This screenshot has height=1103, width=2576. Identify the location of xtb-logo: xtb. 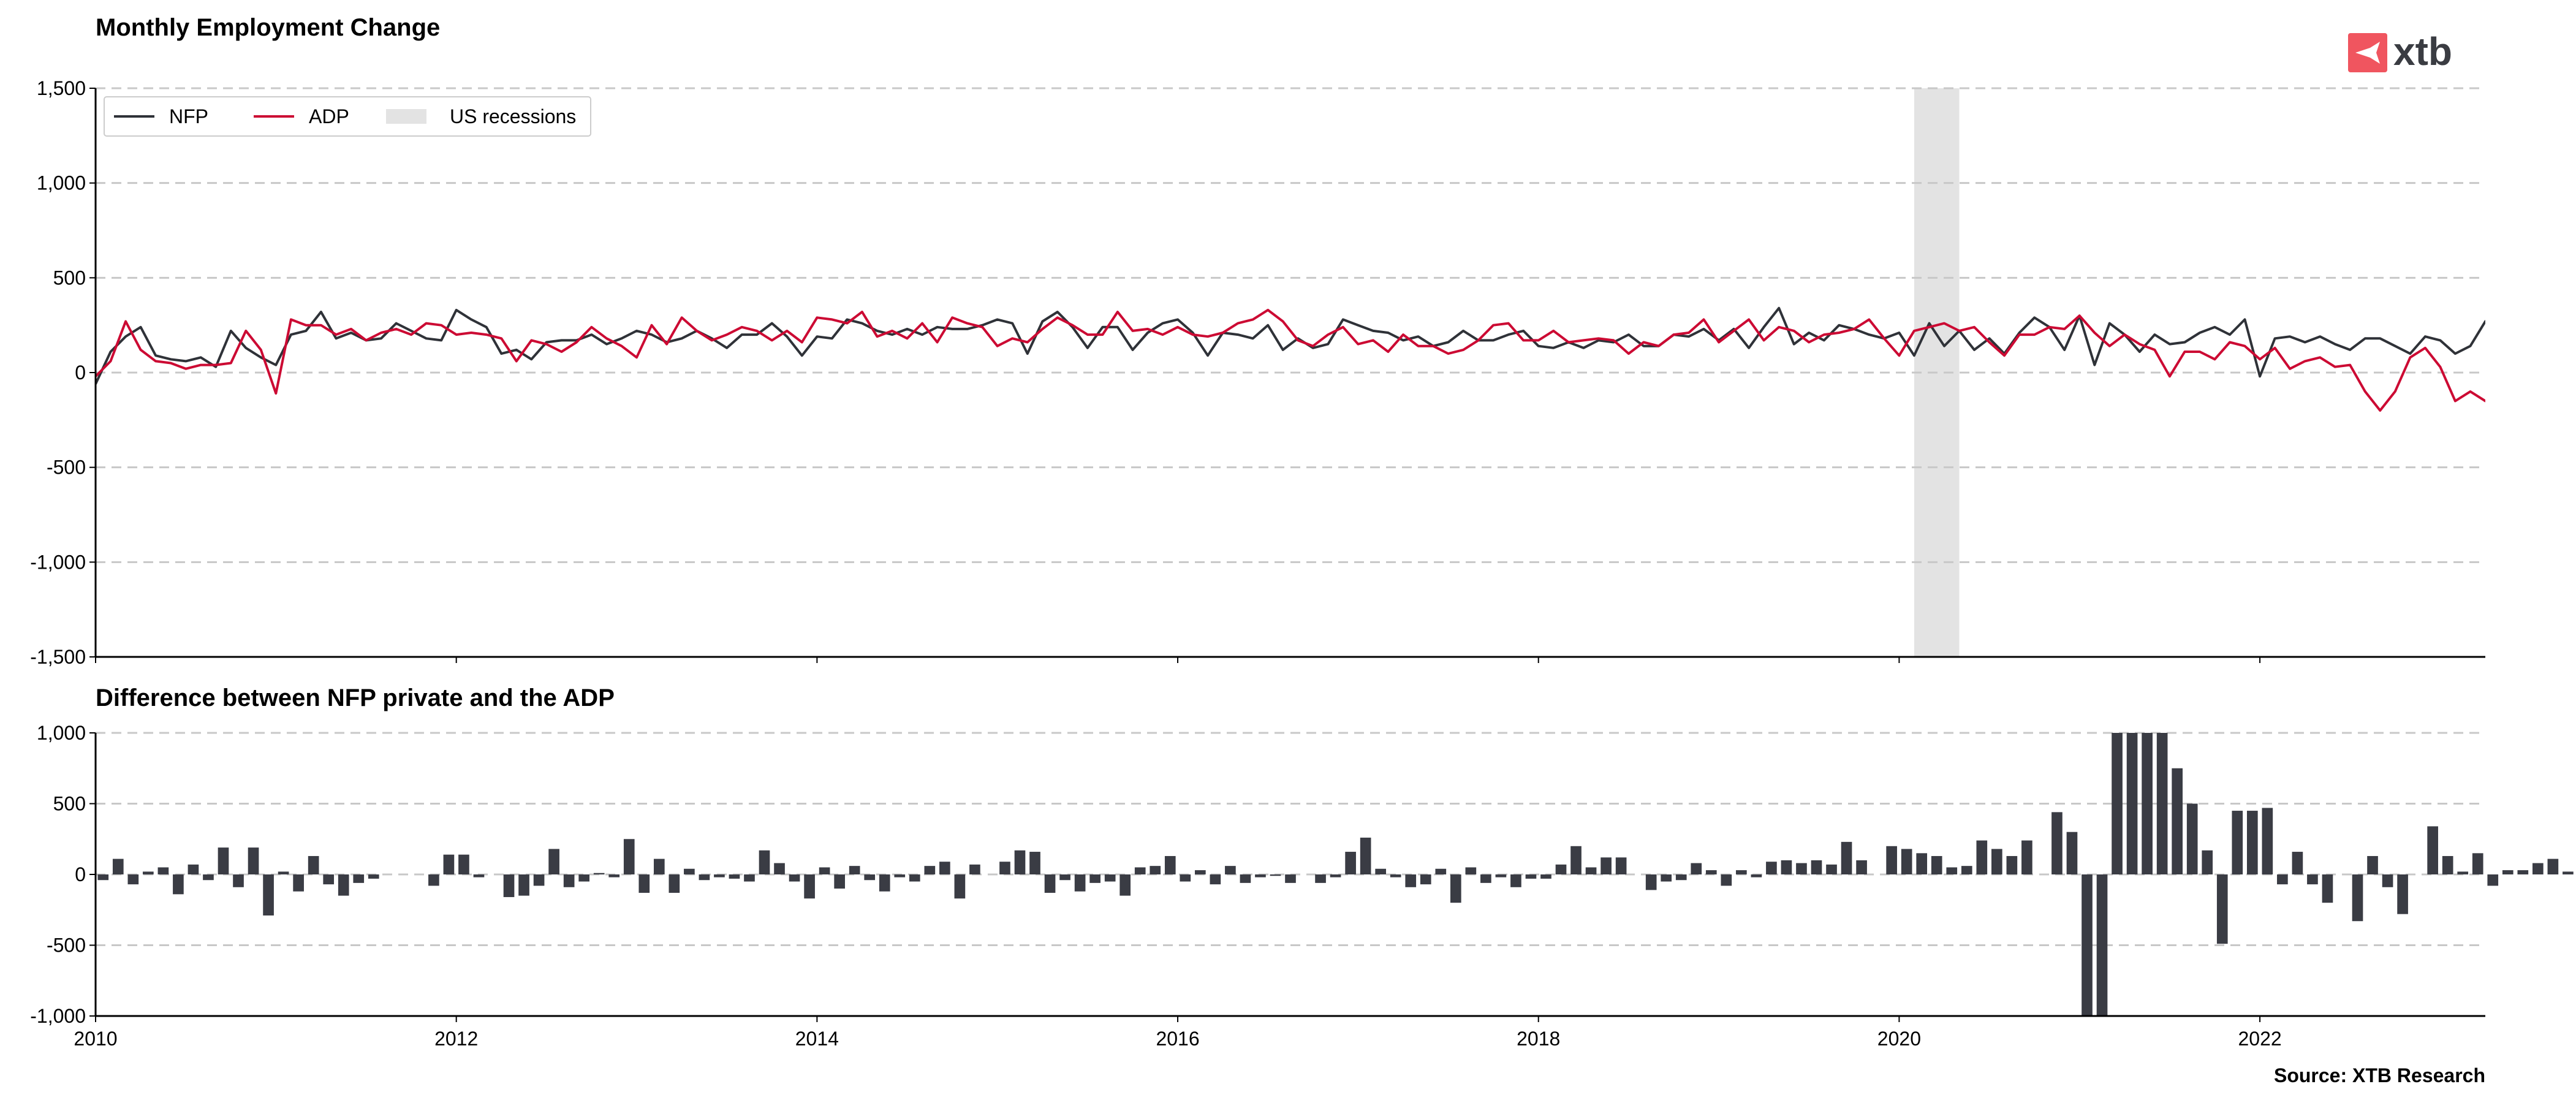
(2400, 51).